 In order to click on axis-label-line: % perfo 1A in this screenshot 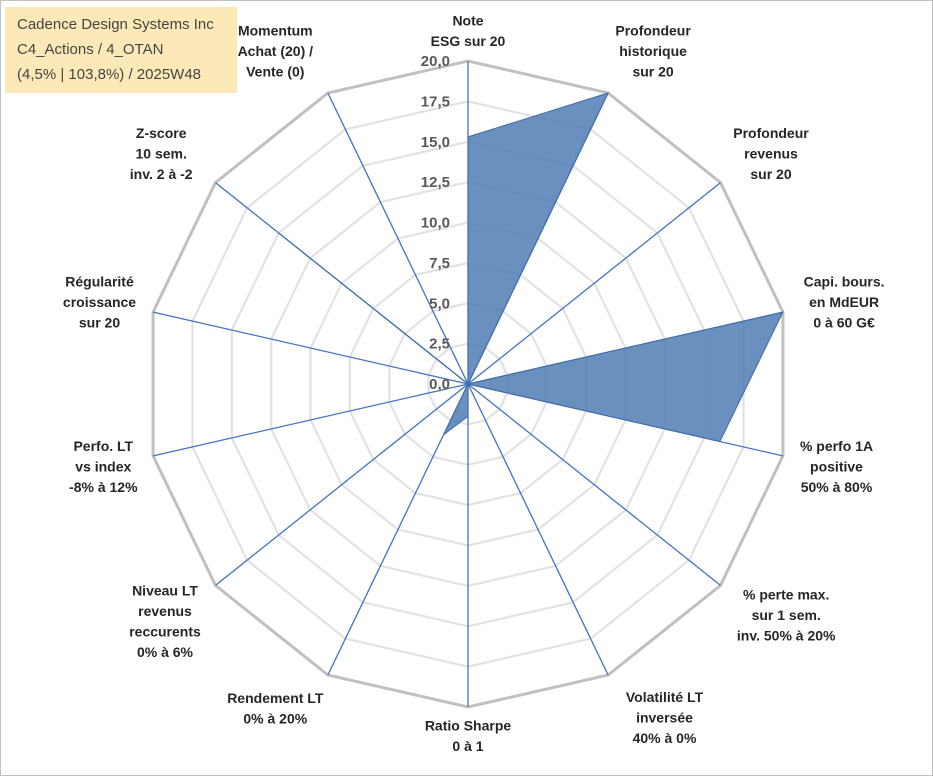, I will do `click(836, 446)`.